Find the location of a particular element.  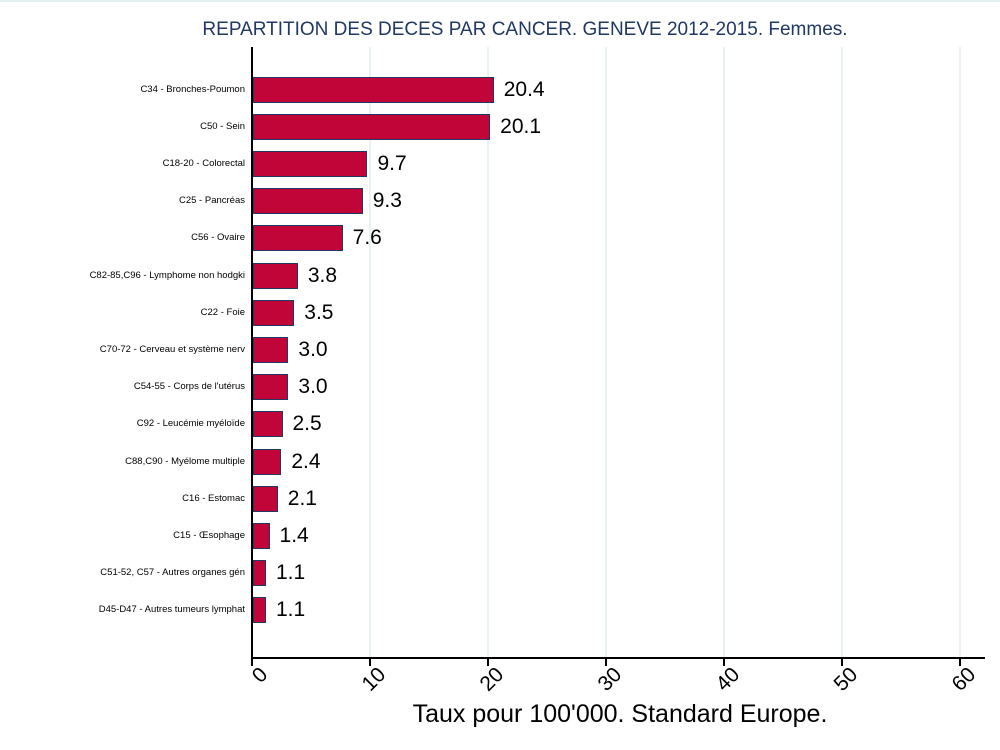

category-label: C51-52, C57 - Autres organes gén is located at coordinates (172, 573).